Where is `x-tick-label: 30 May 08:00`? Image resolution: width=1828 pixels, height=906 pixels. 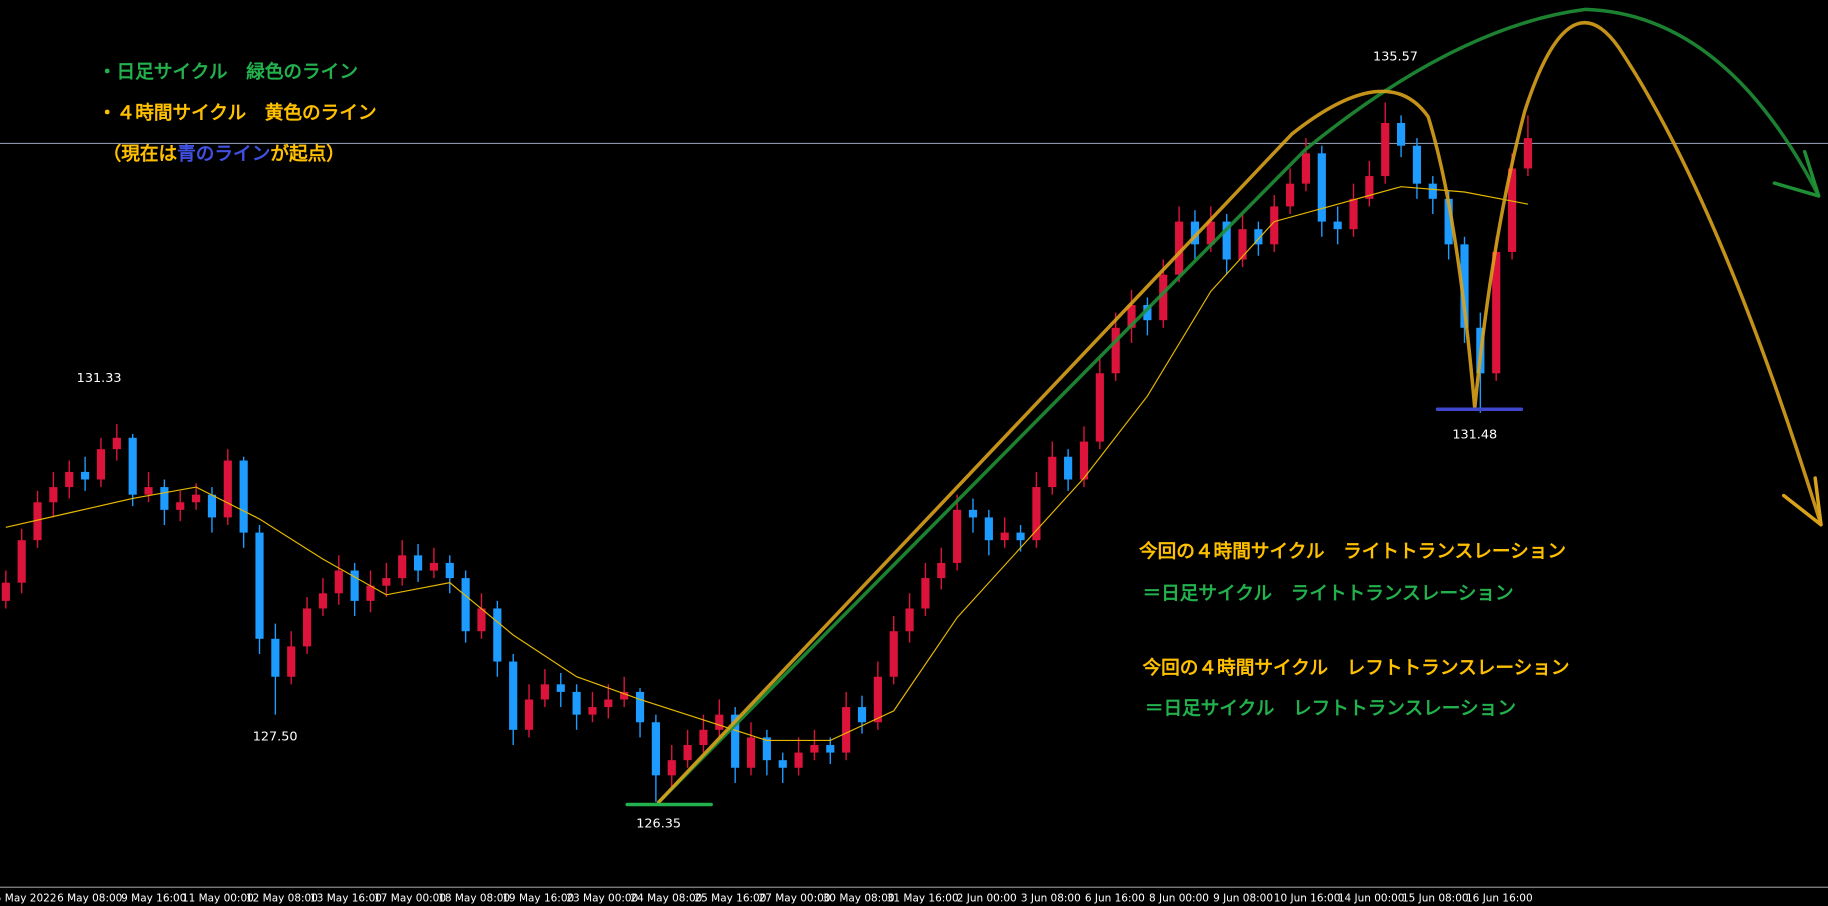 x-tick-label: 30 May 08:00 is located at coordinates (859, 898).